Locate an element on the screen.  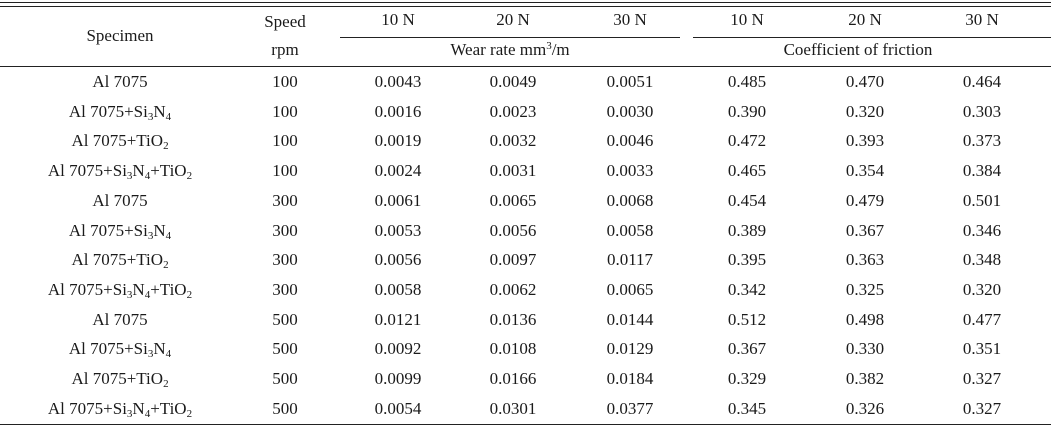
cell-wear-30n: 0.0033 is located at coordinates (630, 171).